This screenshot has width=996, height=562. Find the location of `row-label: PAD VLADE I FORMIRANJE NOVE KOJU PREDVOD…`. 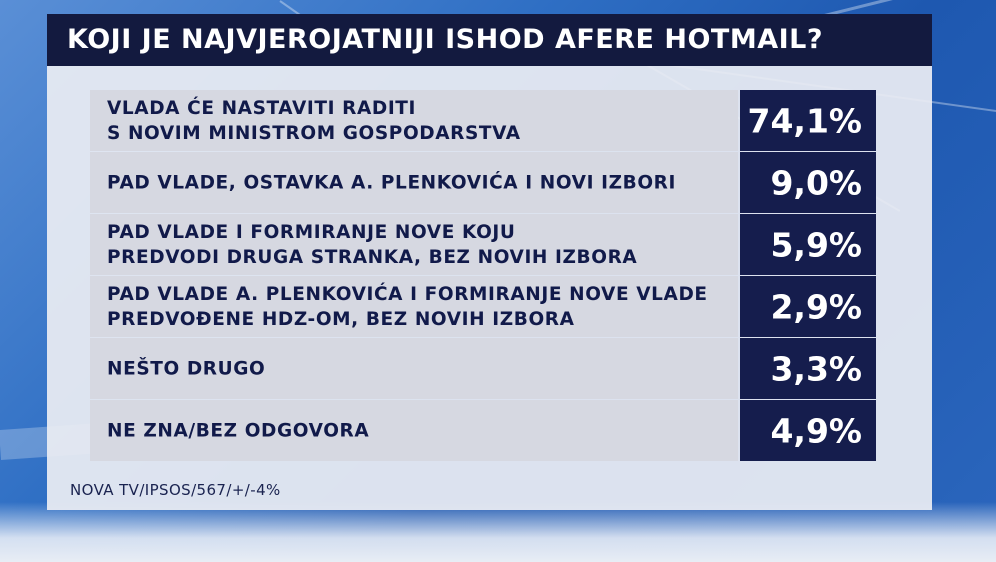

row-label: PAD VLADE I FORMIRANJE NOVE KOJU PREDVOD… is located at coordinates (372, 244).